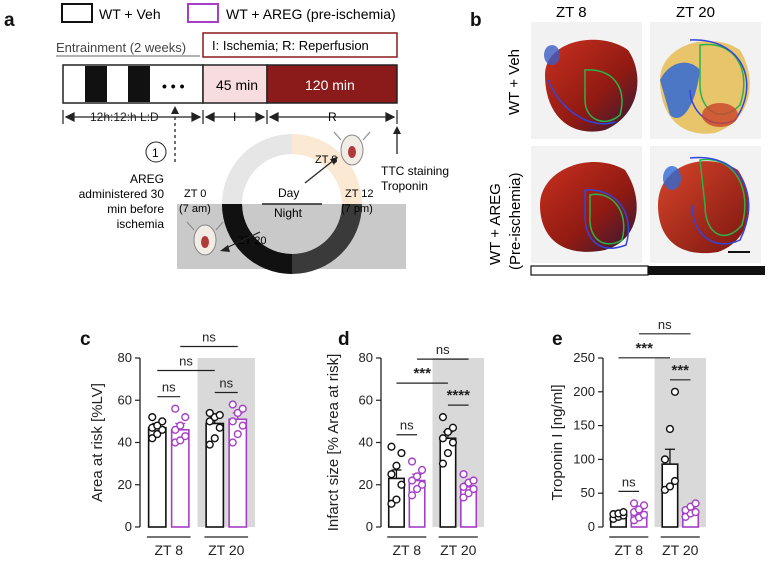 This screenshot has width=768, height=566. What do you see at coordinates (706, 270) in the screenshot?
I see `dark-phase-bar` at bounding box center [706, 270].